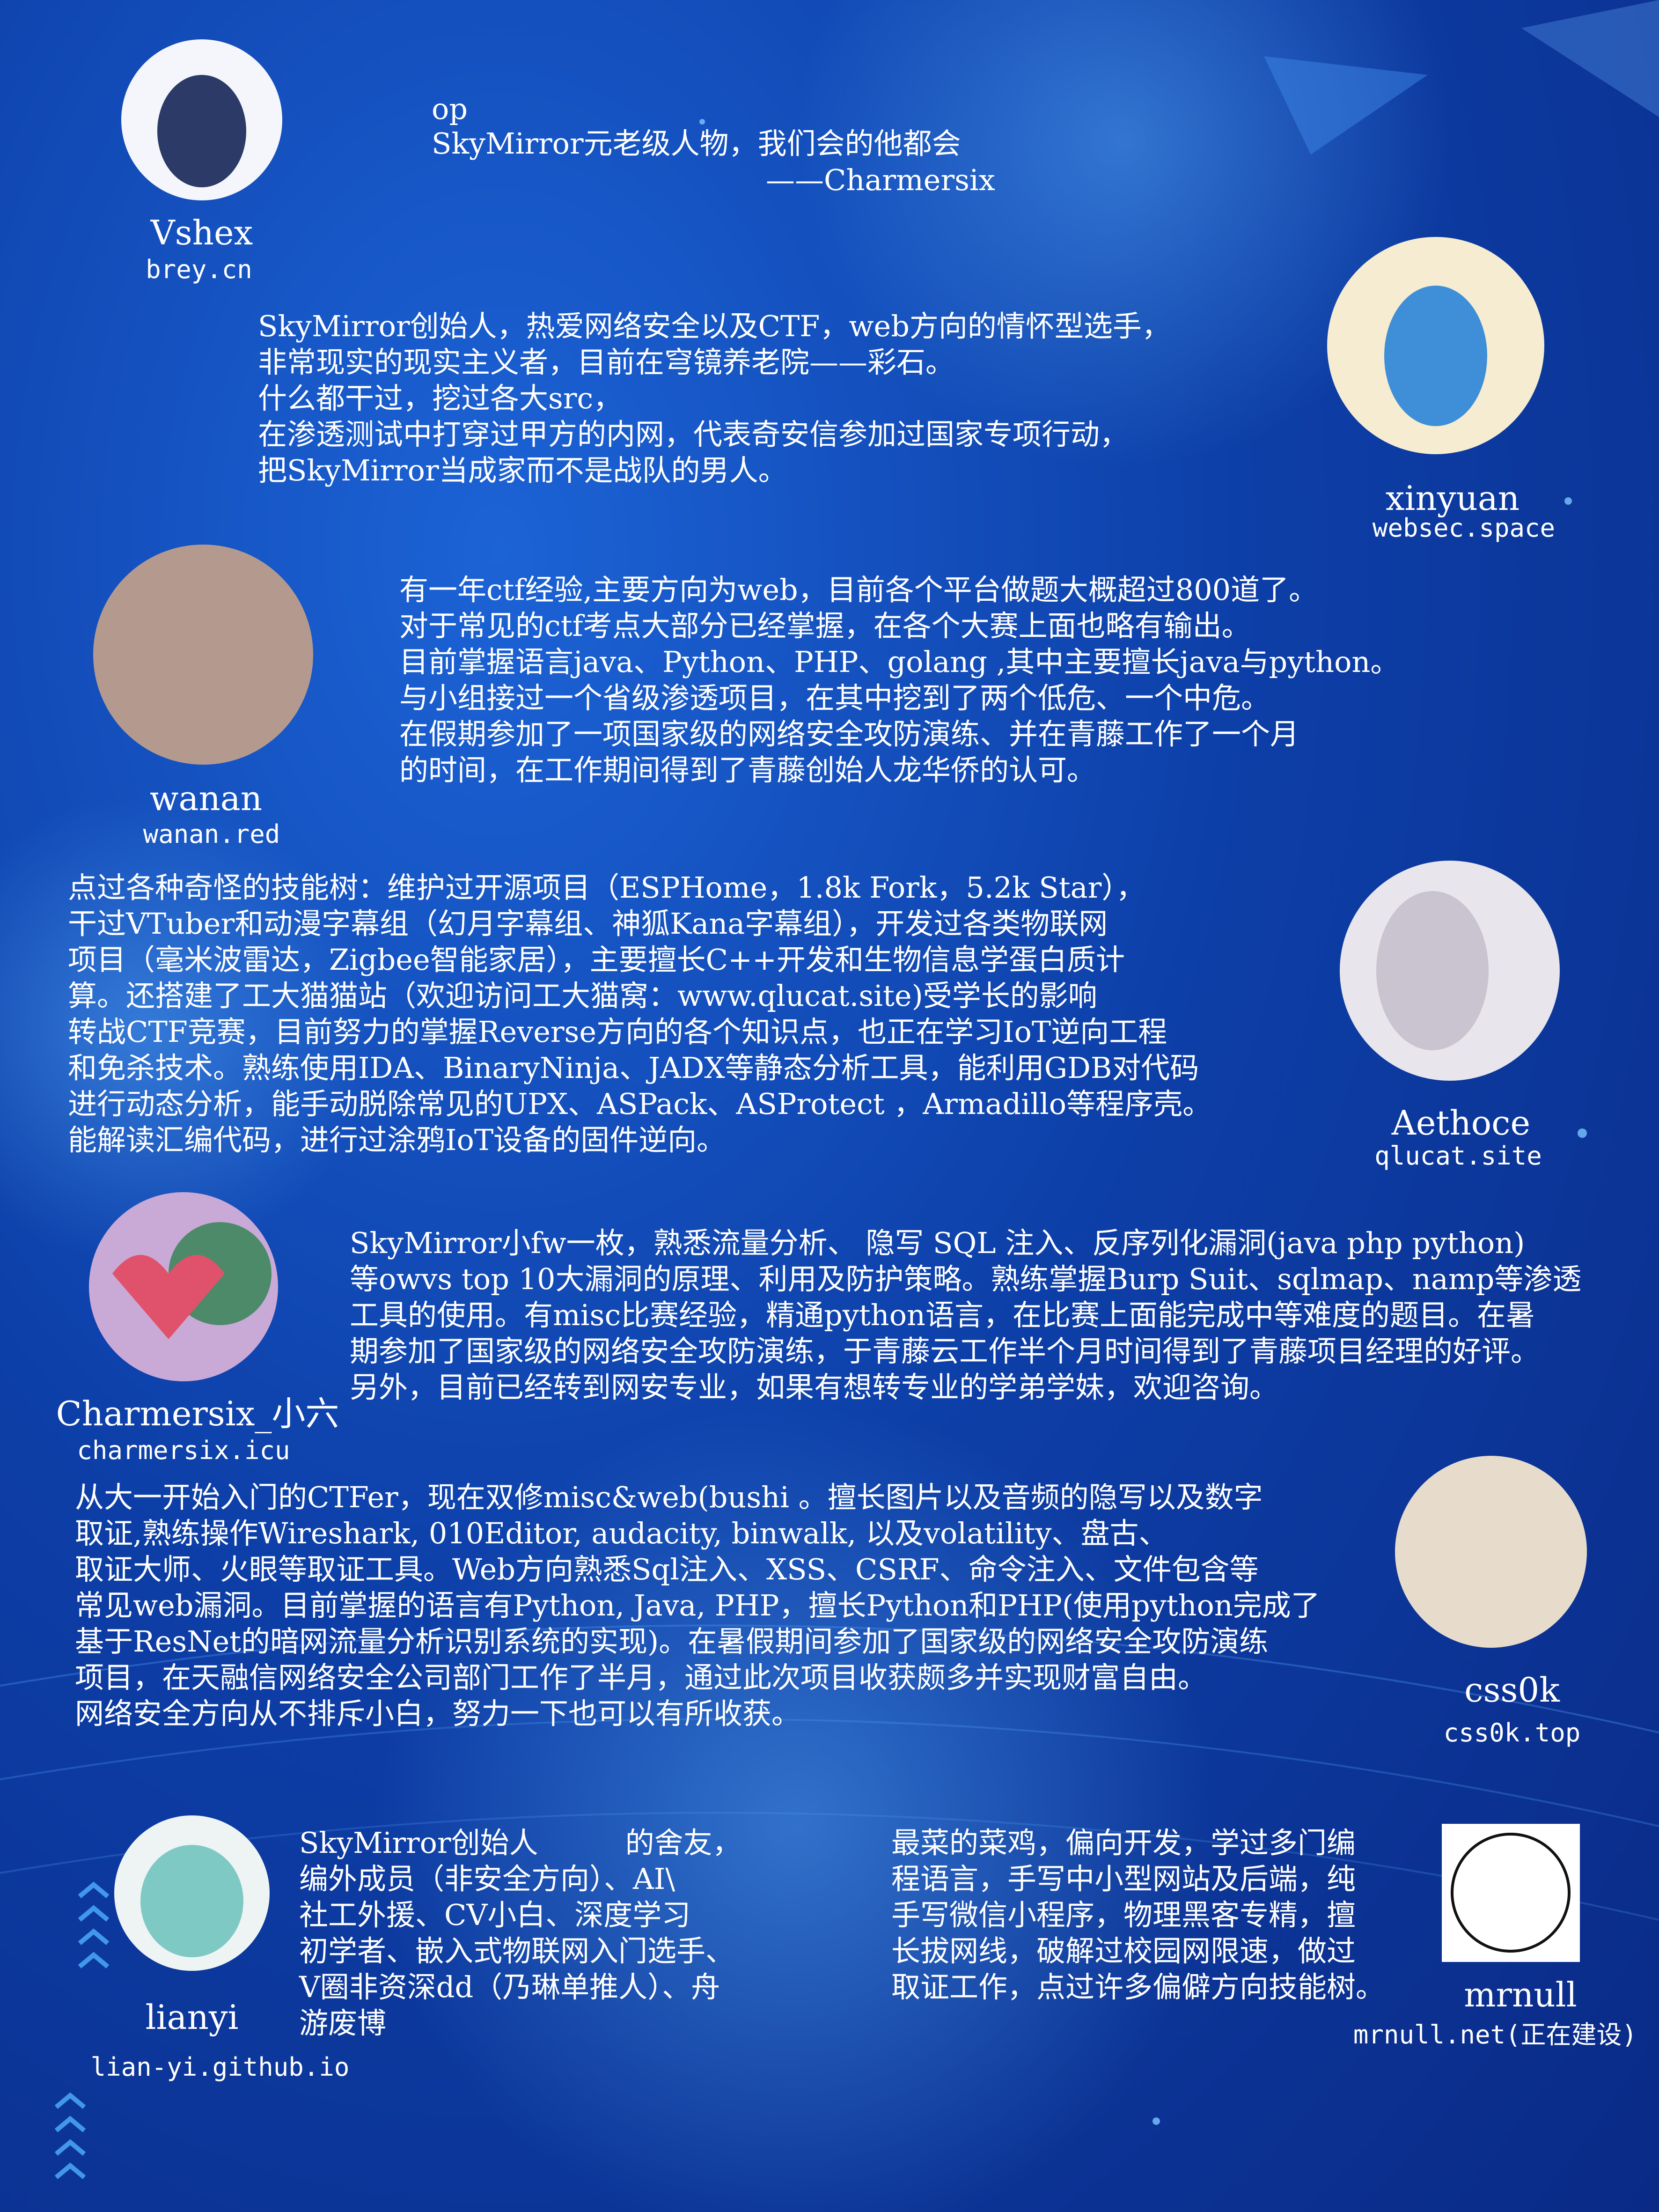  What do you see at coordinates (1461, 1123) in the screenshot?
I see `member-name: Aethoce` at bounding box center [1461, 1123].